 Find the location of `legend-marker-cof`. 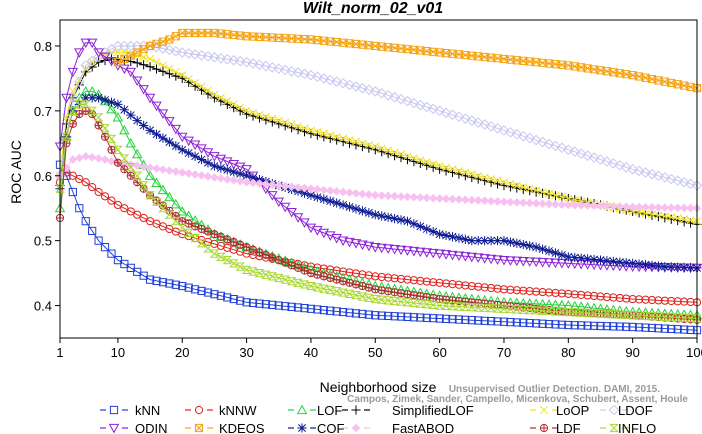

legend-marker-cof is located at coordinates (302, 428).